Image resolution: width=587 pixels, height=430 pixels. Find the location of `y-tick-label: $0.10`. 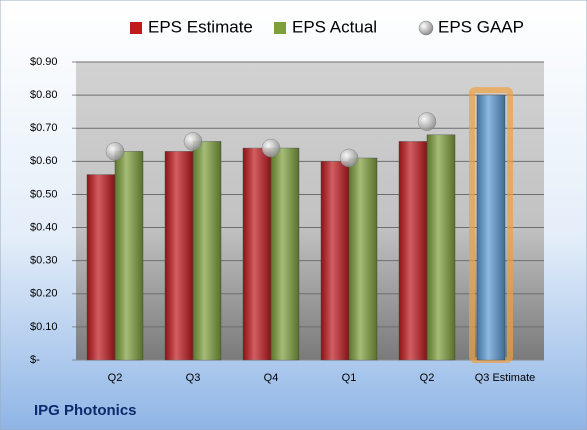

y-tick-label: $0.10 is located at coordinates (44, 327).